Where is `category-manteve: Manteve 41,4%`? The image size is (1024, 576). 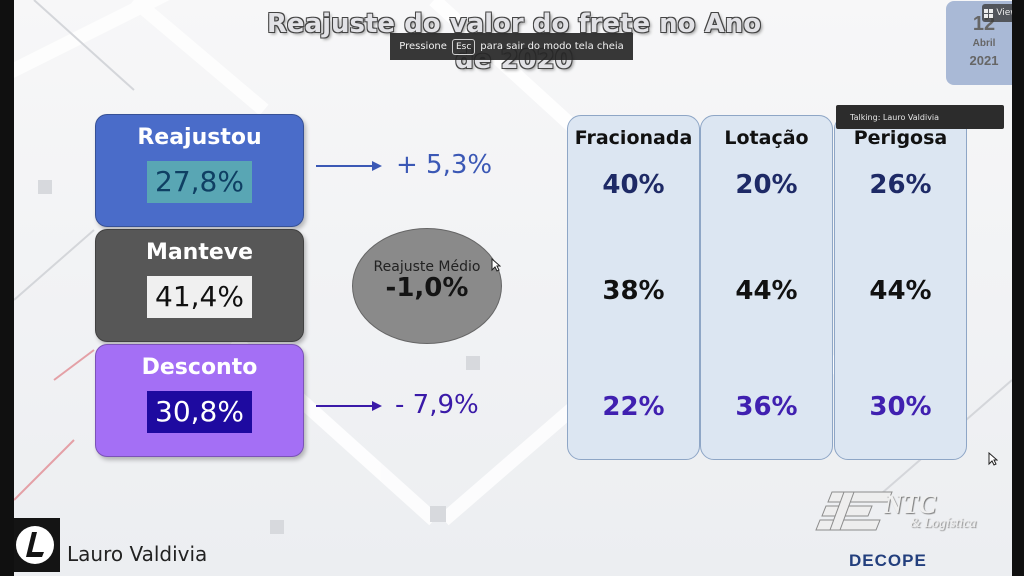 category-manteve: Manteve 41,4% is located at coordinates (199, 285).